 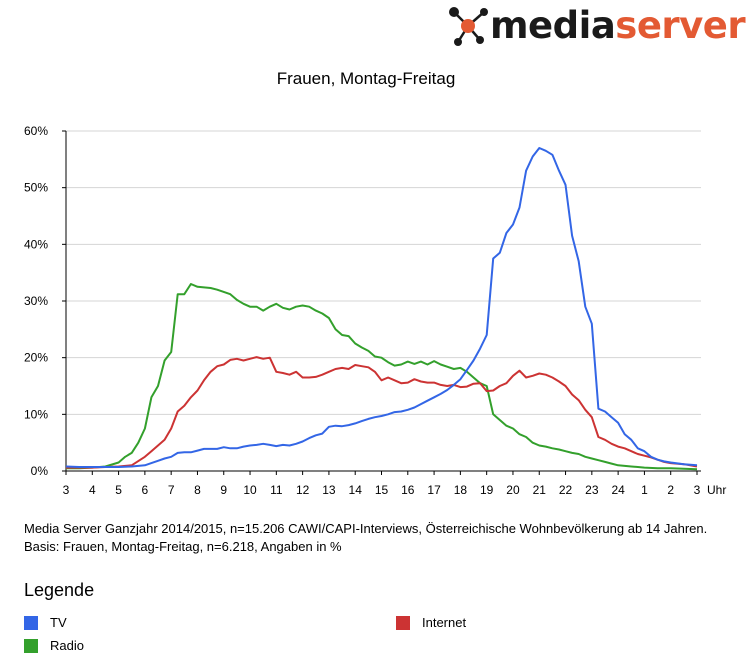 I want to click on x-axis-unit-label: Uhr, so click(x=716, y=490).